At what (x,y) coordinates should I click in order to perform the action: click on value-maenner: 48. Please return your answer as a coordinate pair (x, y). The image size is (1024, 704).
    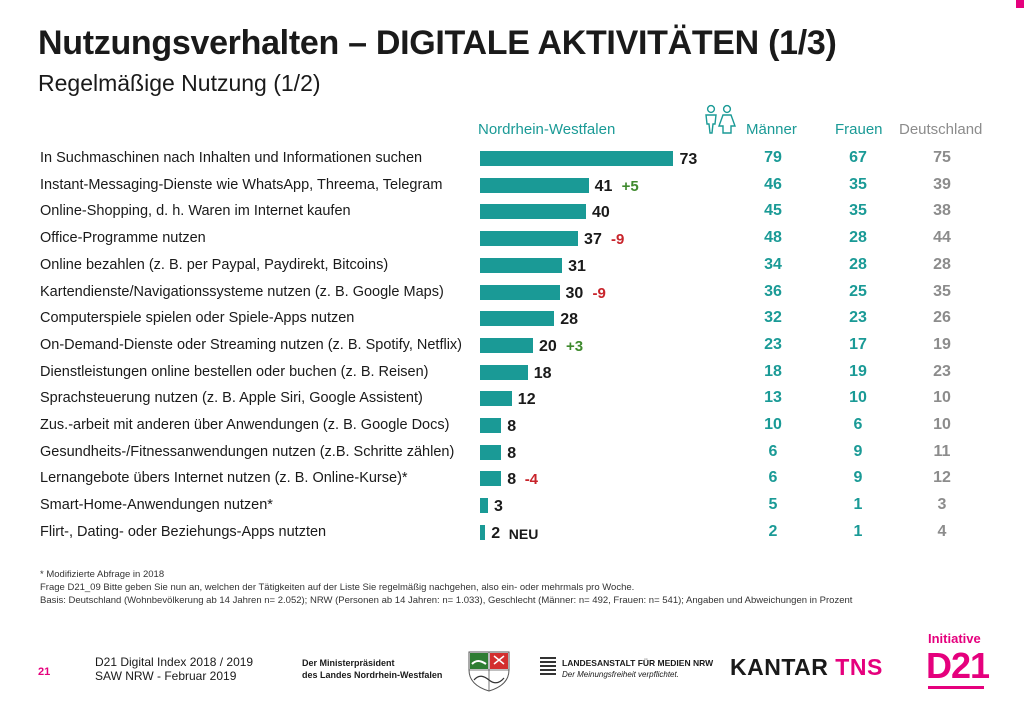
    Looking at the image, I should click on (773, 238).